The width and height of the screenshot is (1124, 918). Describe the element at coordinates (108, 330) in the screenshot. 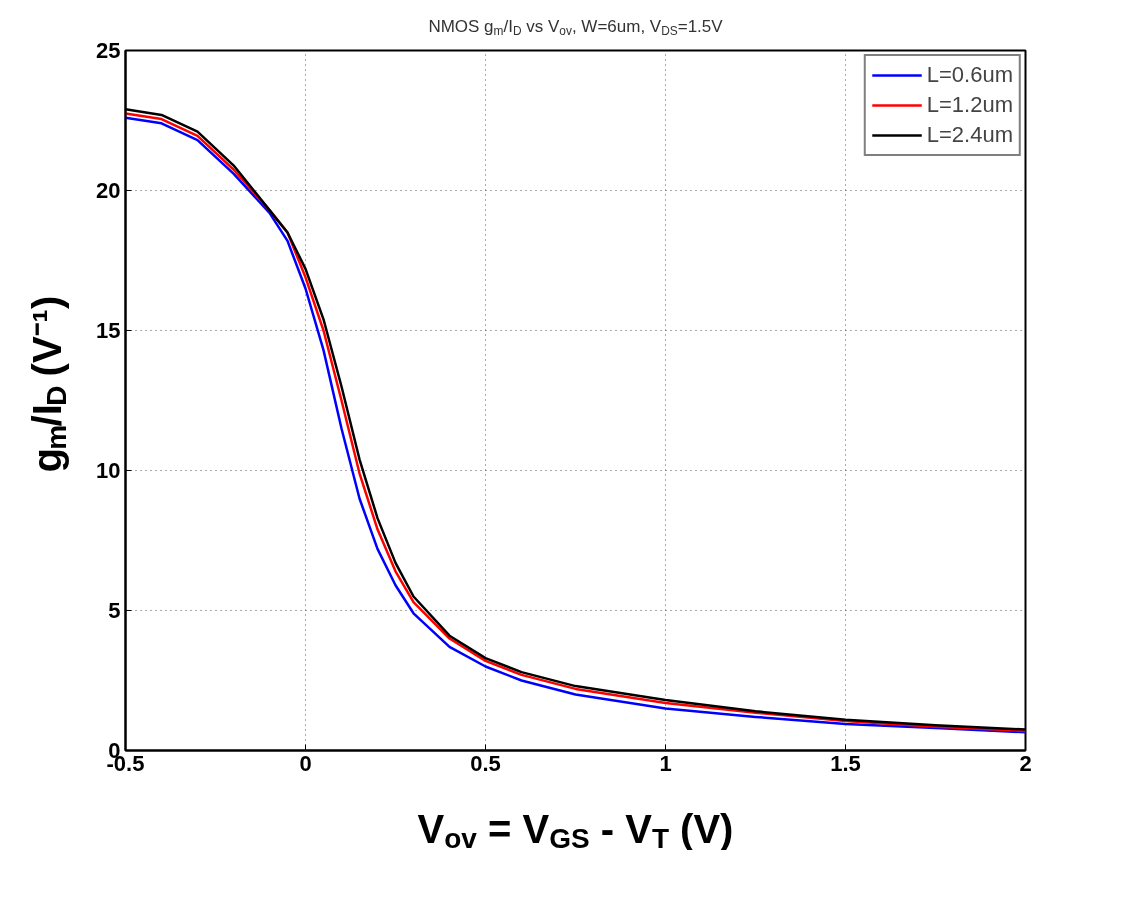

I see `y-tick-label: 15` at that location.